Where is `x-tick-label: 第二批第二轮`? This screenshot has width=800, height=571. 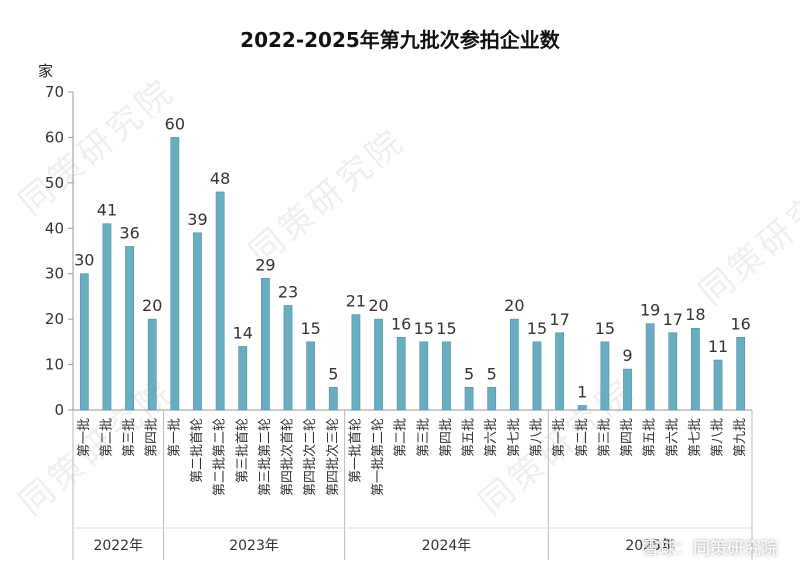
x-tick-label: 第二批第二轮 is located at coordinates (220, 457).